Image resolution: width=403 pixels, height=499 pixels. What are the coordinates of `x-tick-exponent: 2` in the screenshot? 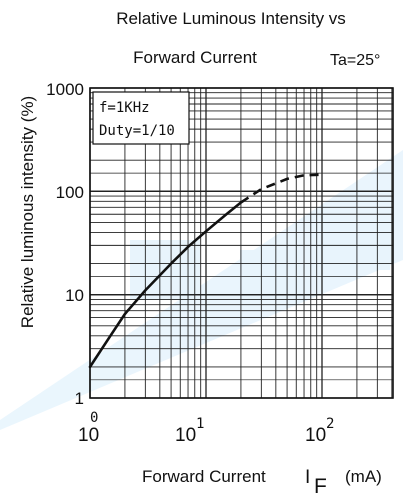 It's located at (330, 424).